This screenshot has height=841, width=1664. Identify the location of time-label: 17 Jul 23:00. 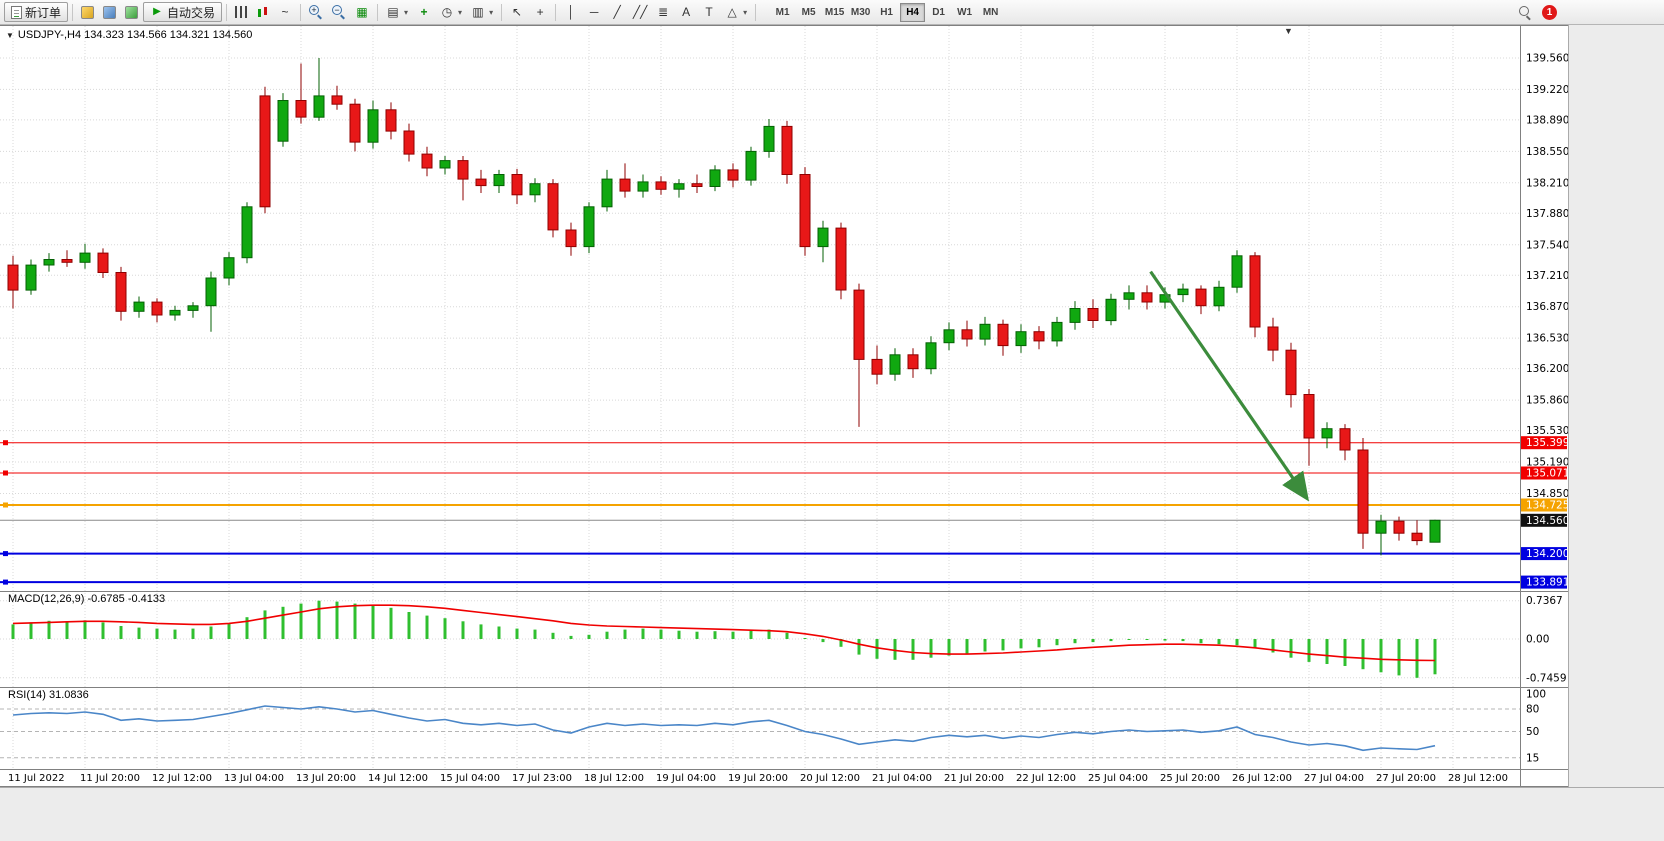
(542, 778).